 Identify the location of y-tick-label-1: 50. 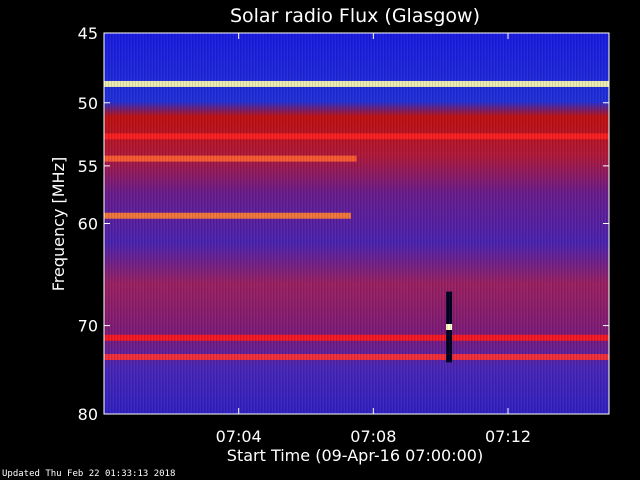
(88, 103).